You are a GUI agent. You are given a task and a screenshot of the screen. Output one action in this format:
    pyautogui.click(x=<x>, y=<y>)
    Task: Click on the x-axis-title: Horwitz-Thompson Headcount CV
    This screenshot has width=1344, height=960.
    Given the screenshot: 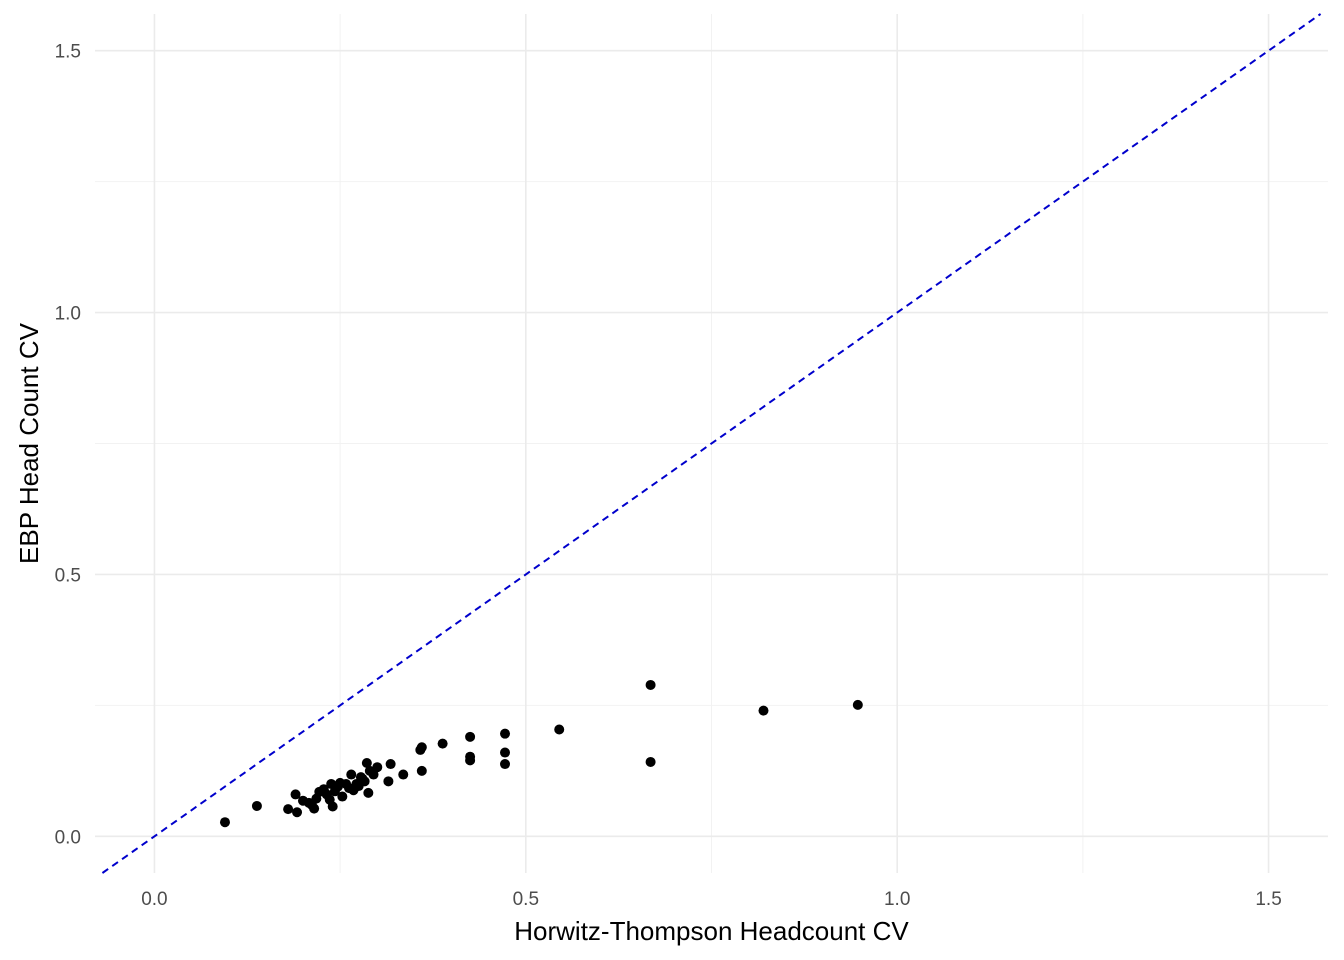 What is the action you would take?
    pyautogui.click(x=711, y=931)
    